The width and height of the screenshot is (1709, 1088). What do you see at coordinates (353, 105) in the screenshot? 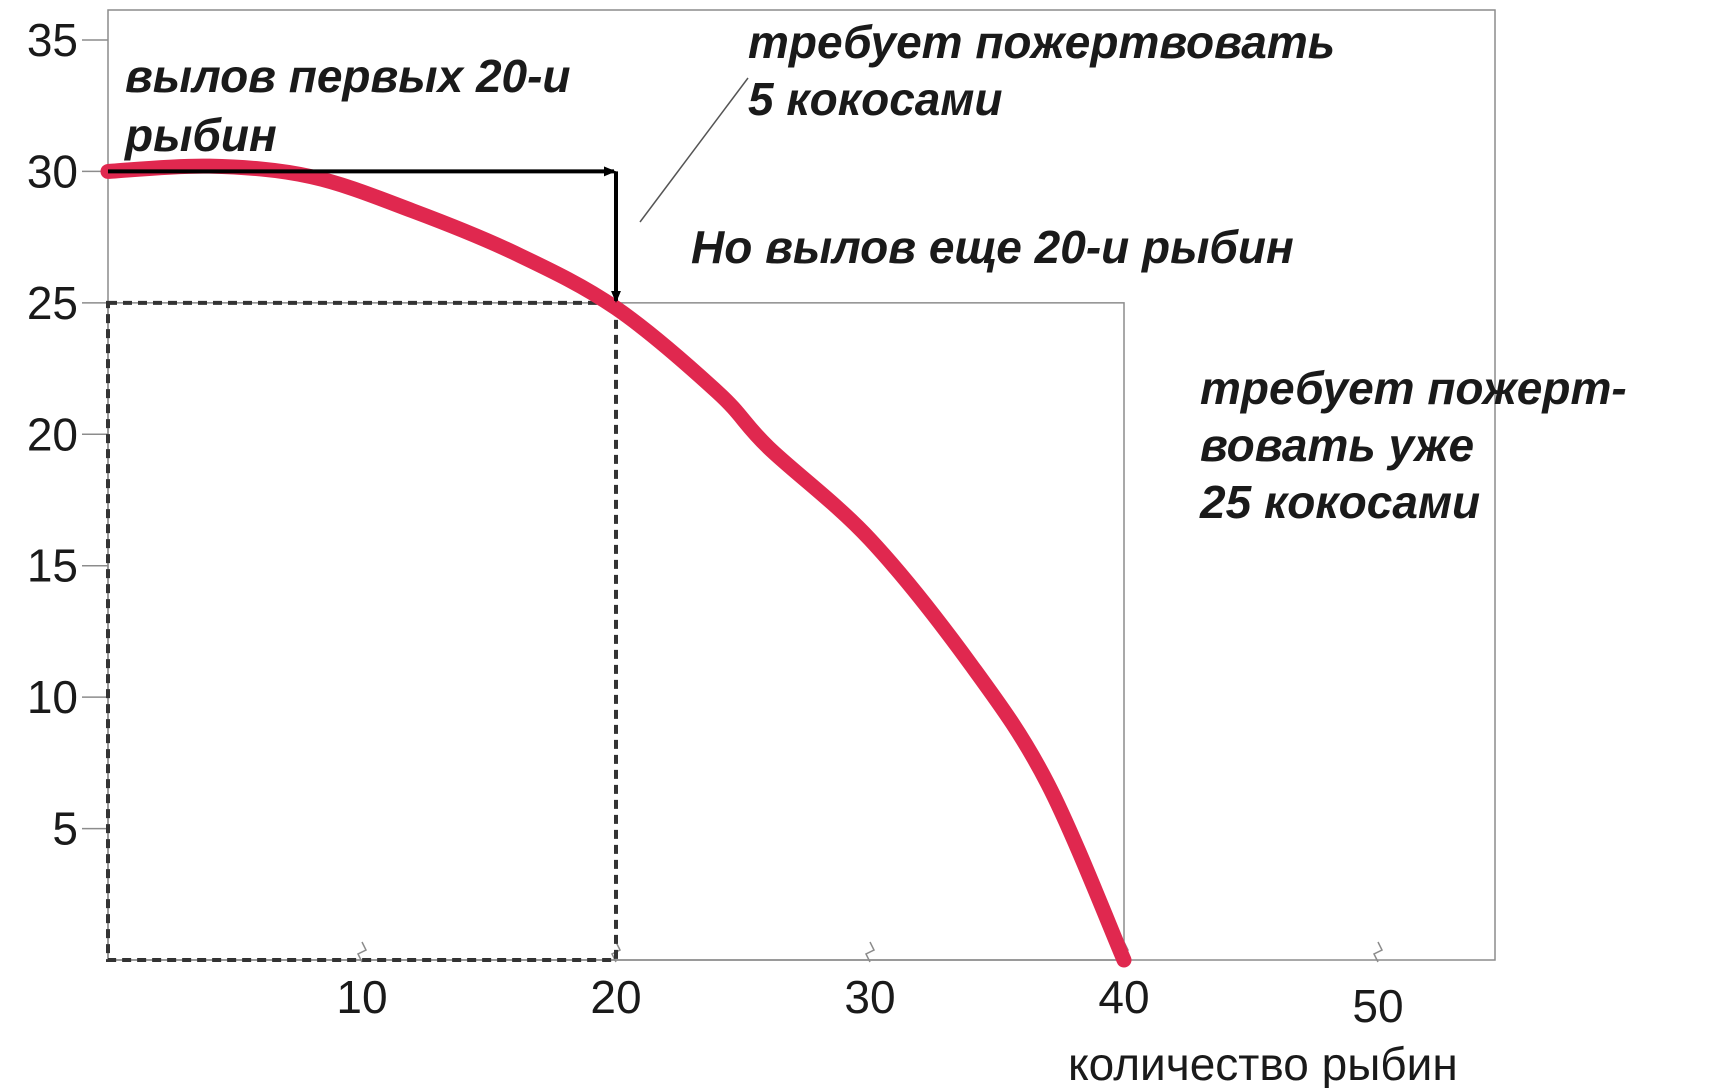
I see `annotation-first-20: вылов первых 20-и рыбин` at bounding box center [353, 105].